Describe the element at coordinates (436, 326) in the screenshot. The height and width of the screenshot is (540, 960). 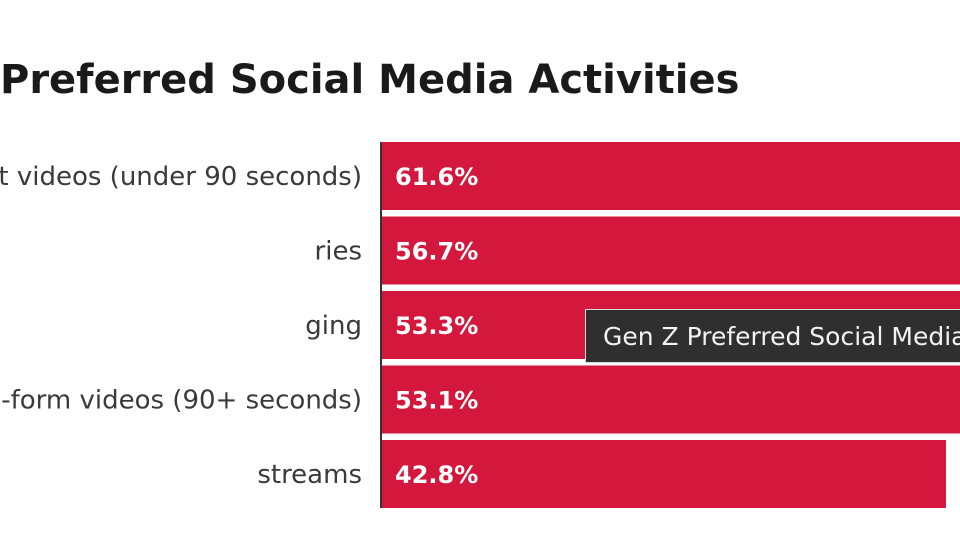
I see `value-label-3: 53.3%` at that location.